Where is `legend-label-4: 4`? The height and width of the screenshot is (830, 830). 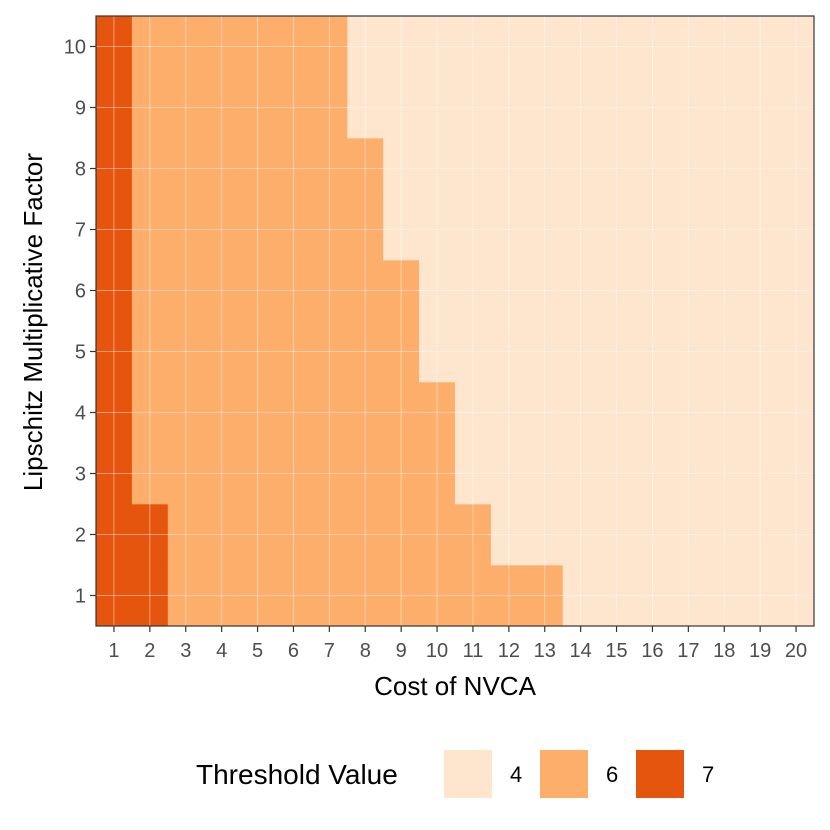 legend-label-4: 4 is located at coordinates (516, 774).